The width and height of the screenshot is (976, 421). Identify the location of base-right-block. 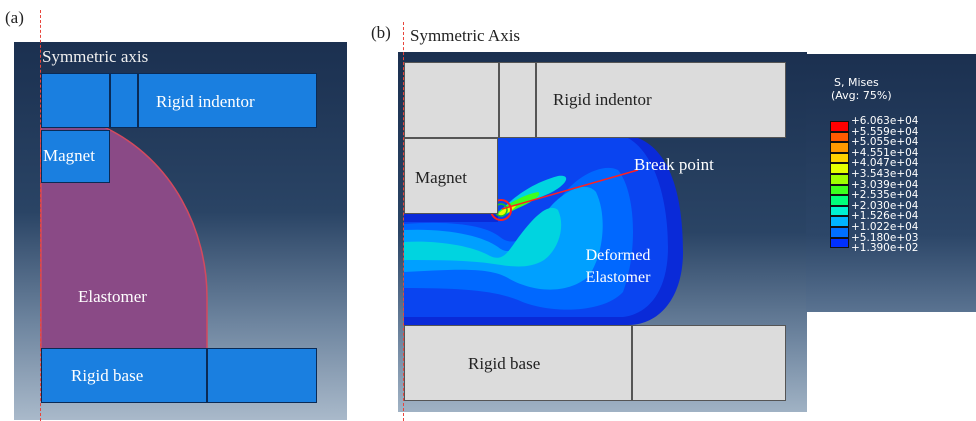
(262, 375).